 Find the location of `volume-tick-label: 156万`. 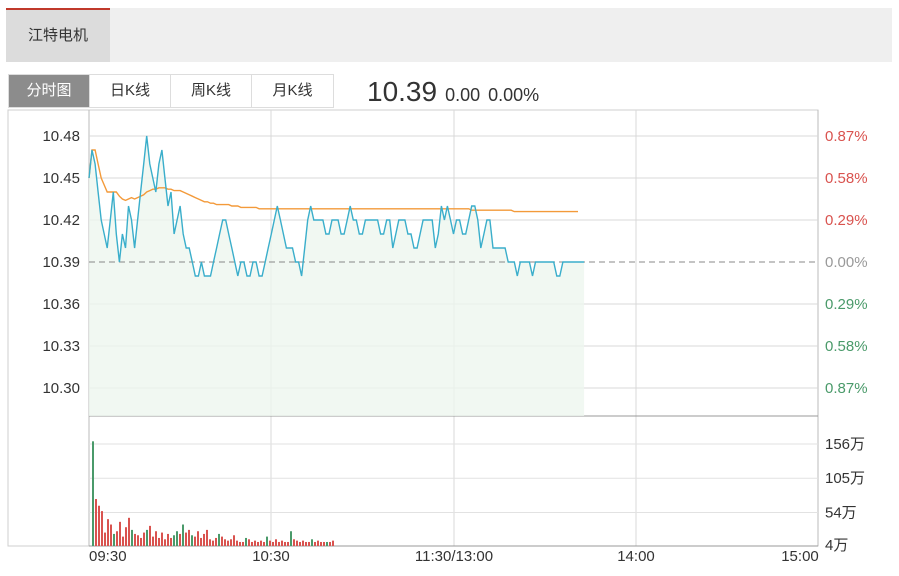

volume-tick-label: 156万 is located at coordinates (845, 444).